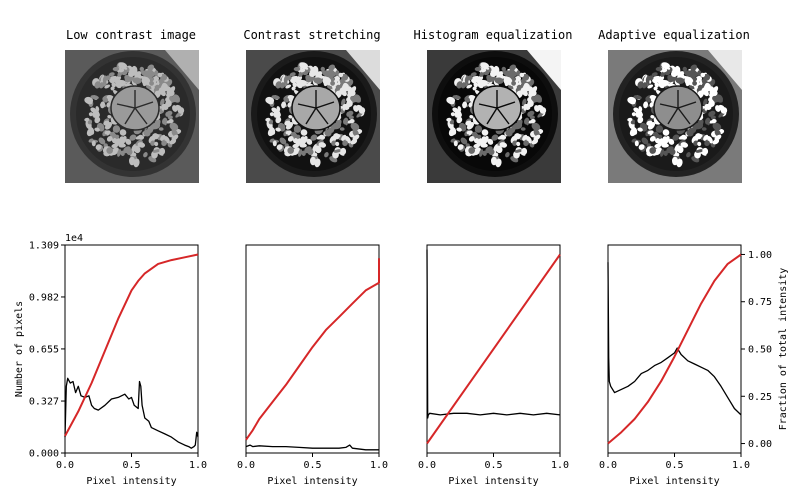  I want to click on y-tick-label: 0.327, so click(44, 402).